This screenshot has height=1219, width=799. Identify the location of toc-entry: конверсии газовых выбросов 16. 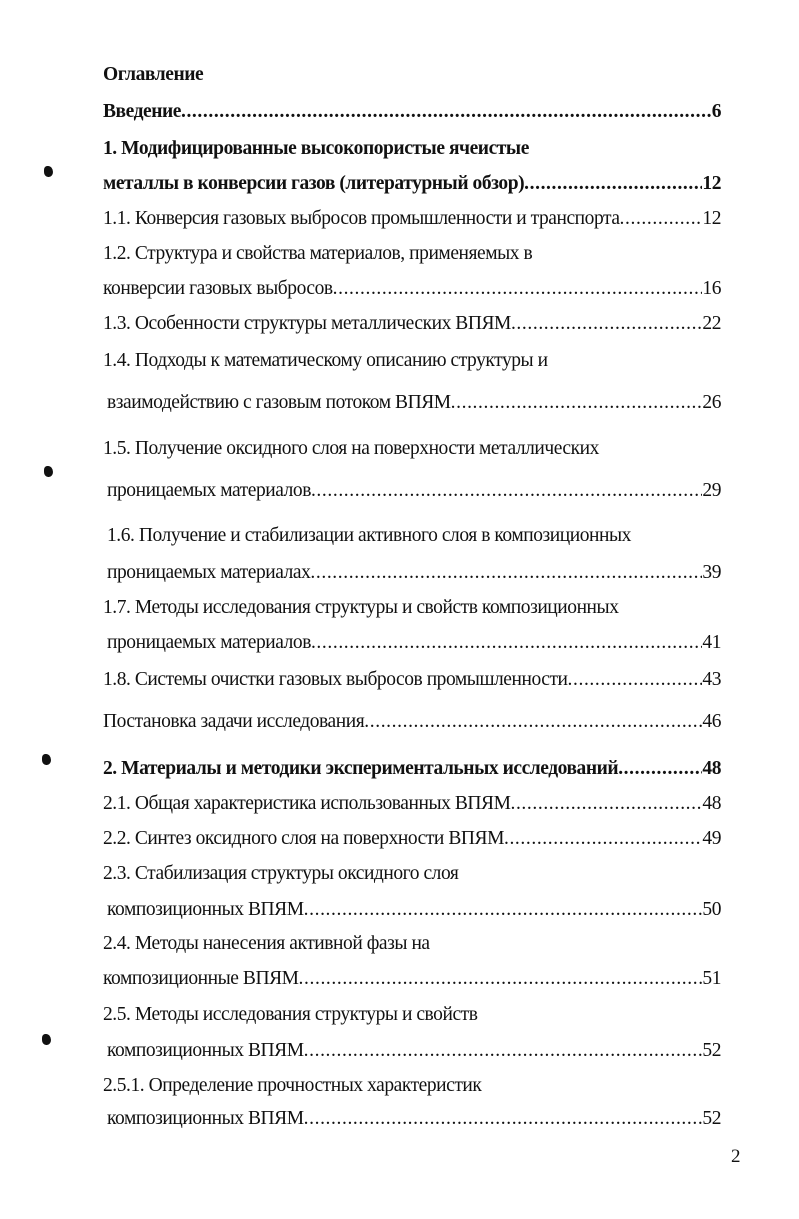
(412, 290).